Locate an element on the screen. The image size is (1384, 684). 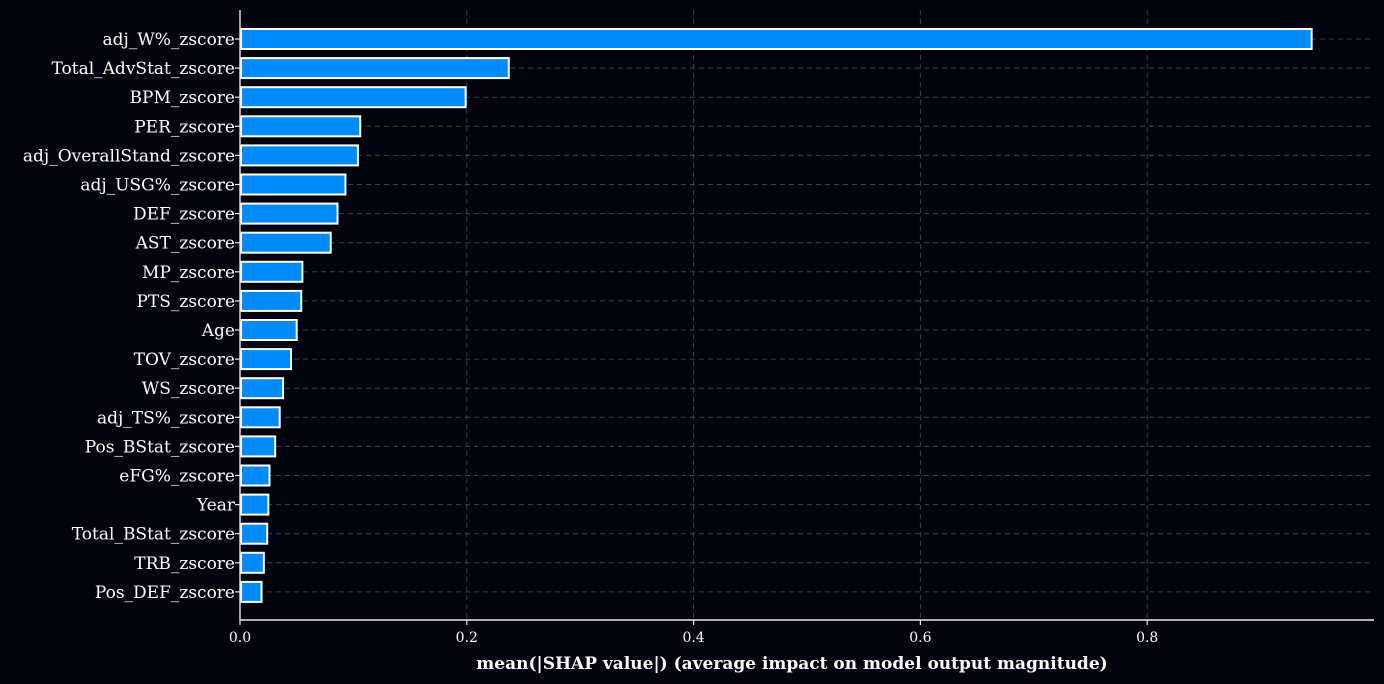
bar-adj-w-zscore is located at coordinates (776, 39).